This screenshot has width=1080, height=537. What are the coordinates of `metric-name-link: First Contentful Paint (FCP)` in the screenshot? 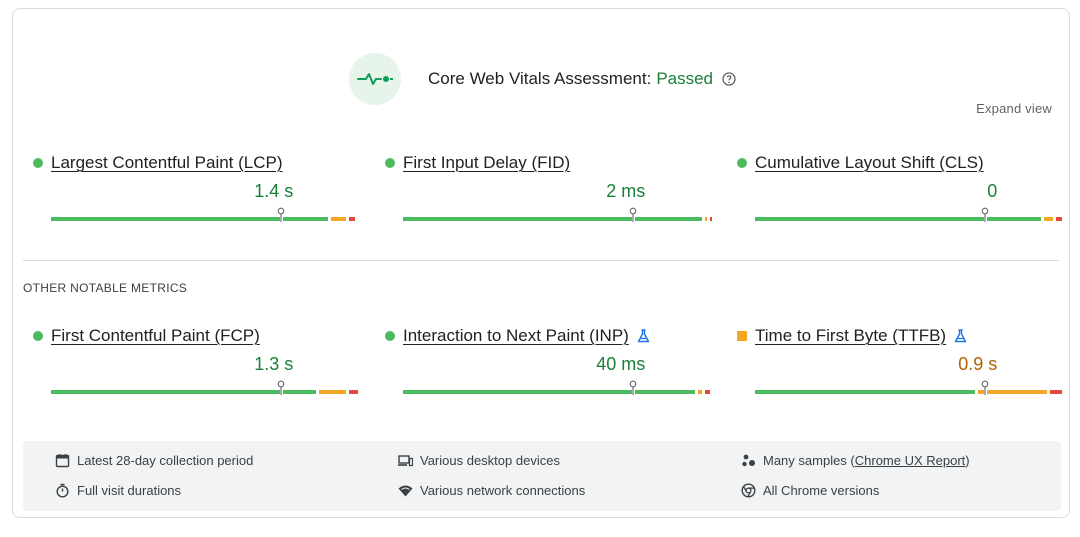 It's located at (155, 335).